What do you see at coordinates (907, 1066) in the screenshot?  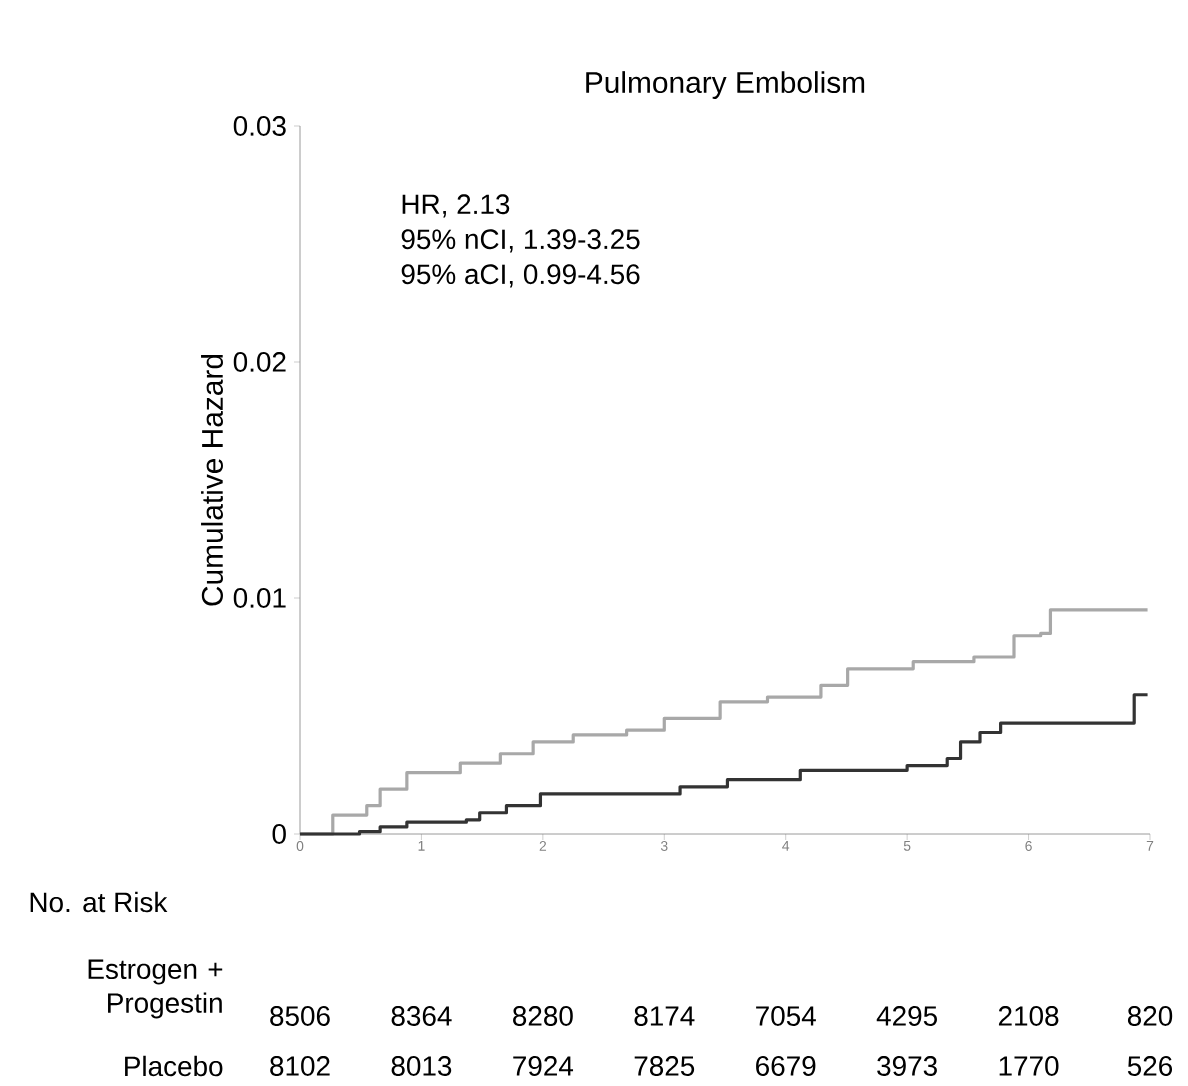 I see `text: 3973` at bounding box center [907, 1066].